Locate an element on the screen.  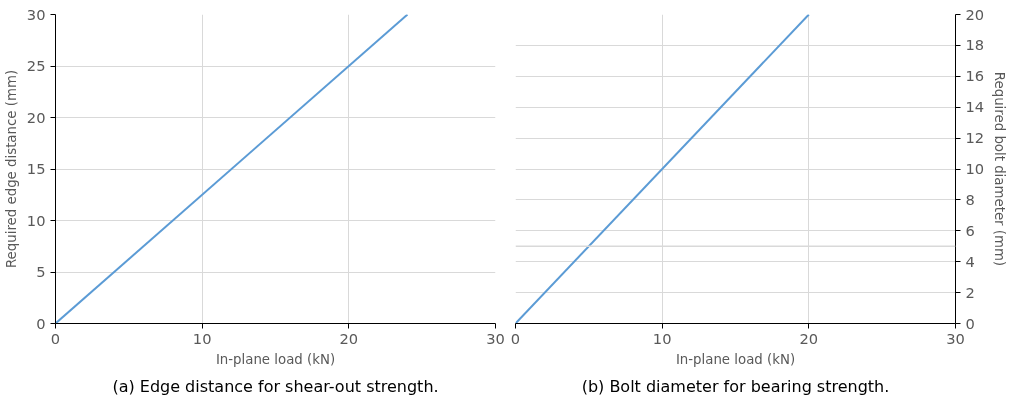
text: (b) Bolt diameter for bearing strength. is located at coordinates (735, 386).